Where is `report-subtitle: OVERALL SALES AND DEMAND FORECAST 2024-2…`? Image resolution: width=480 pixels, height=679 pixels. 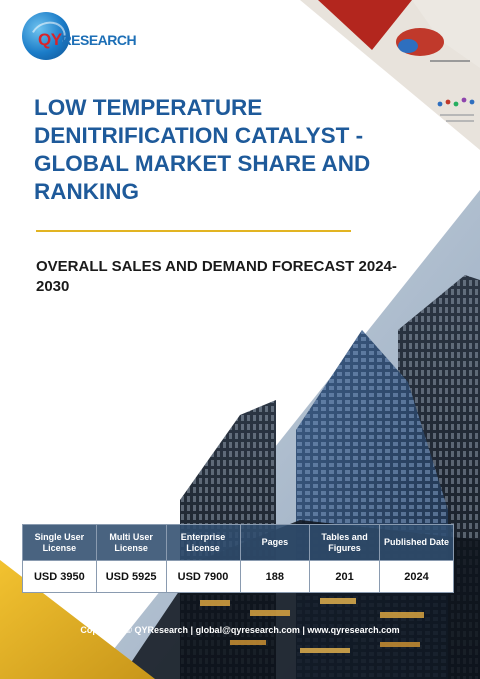
report-subtitle: OVERALL SALES AND DEMAND FORECAST 2024-2… is located at coordinates (216, 276).